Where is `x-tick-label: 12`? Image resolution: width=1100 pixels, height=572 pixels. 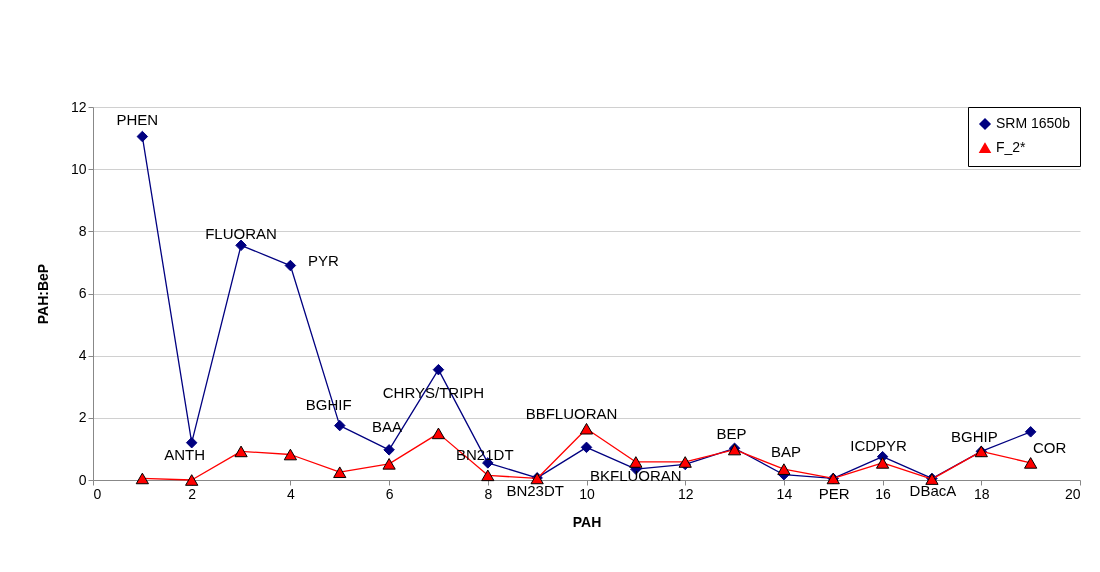 x-tick-label: 12 is located at coordinates (685, 493).